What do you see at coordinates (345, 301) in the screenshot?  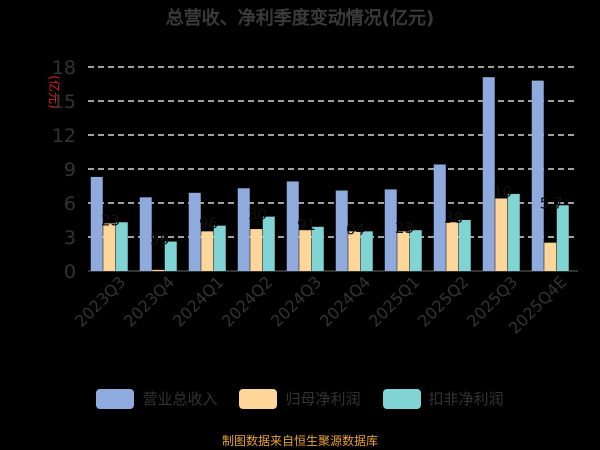 I see `x-tick-label: 2024Q4` at bounding box center [345, 301].